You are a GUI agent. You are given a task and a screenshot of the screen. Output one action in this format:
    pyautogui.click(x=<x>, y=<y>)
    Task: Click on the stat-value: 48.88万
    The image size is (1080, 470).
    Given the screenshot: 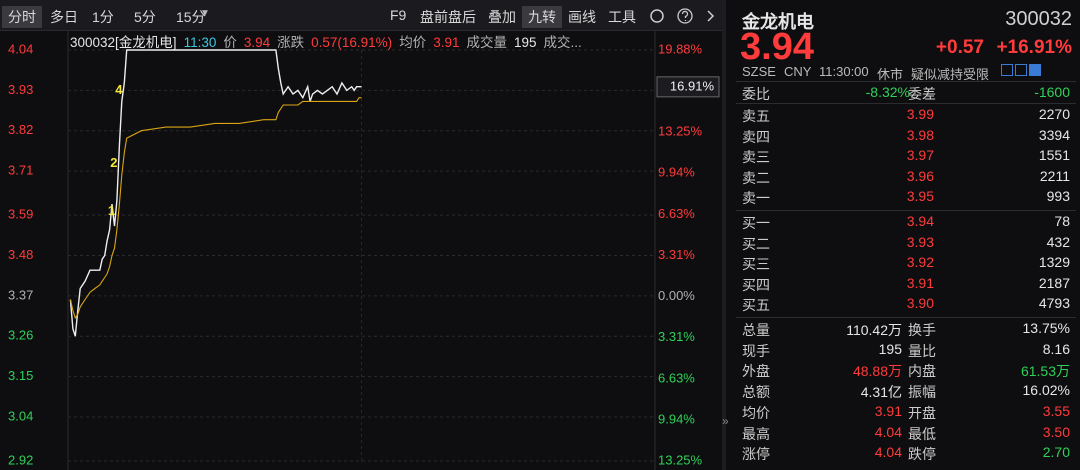 What is the action you would take?
    pyautogui.click(x=877, y=371)
    